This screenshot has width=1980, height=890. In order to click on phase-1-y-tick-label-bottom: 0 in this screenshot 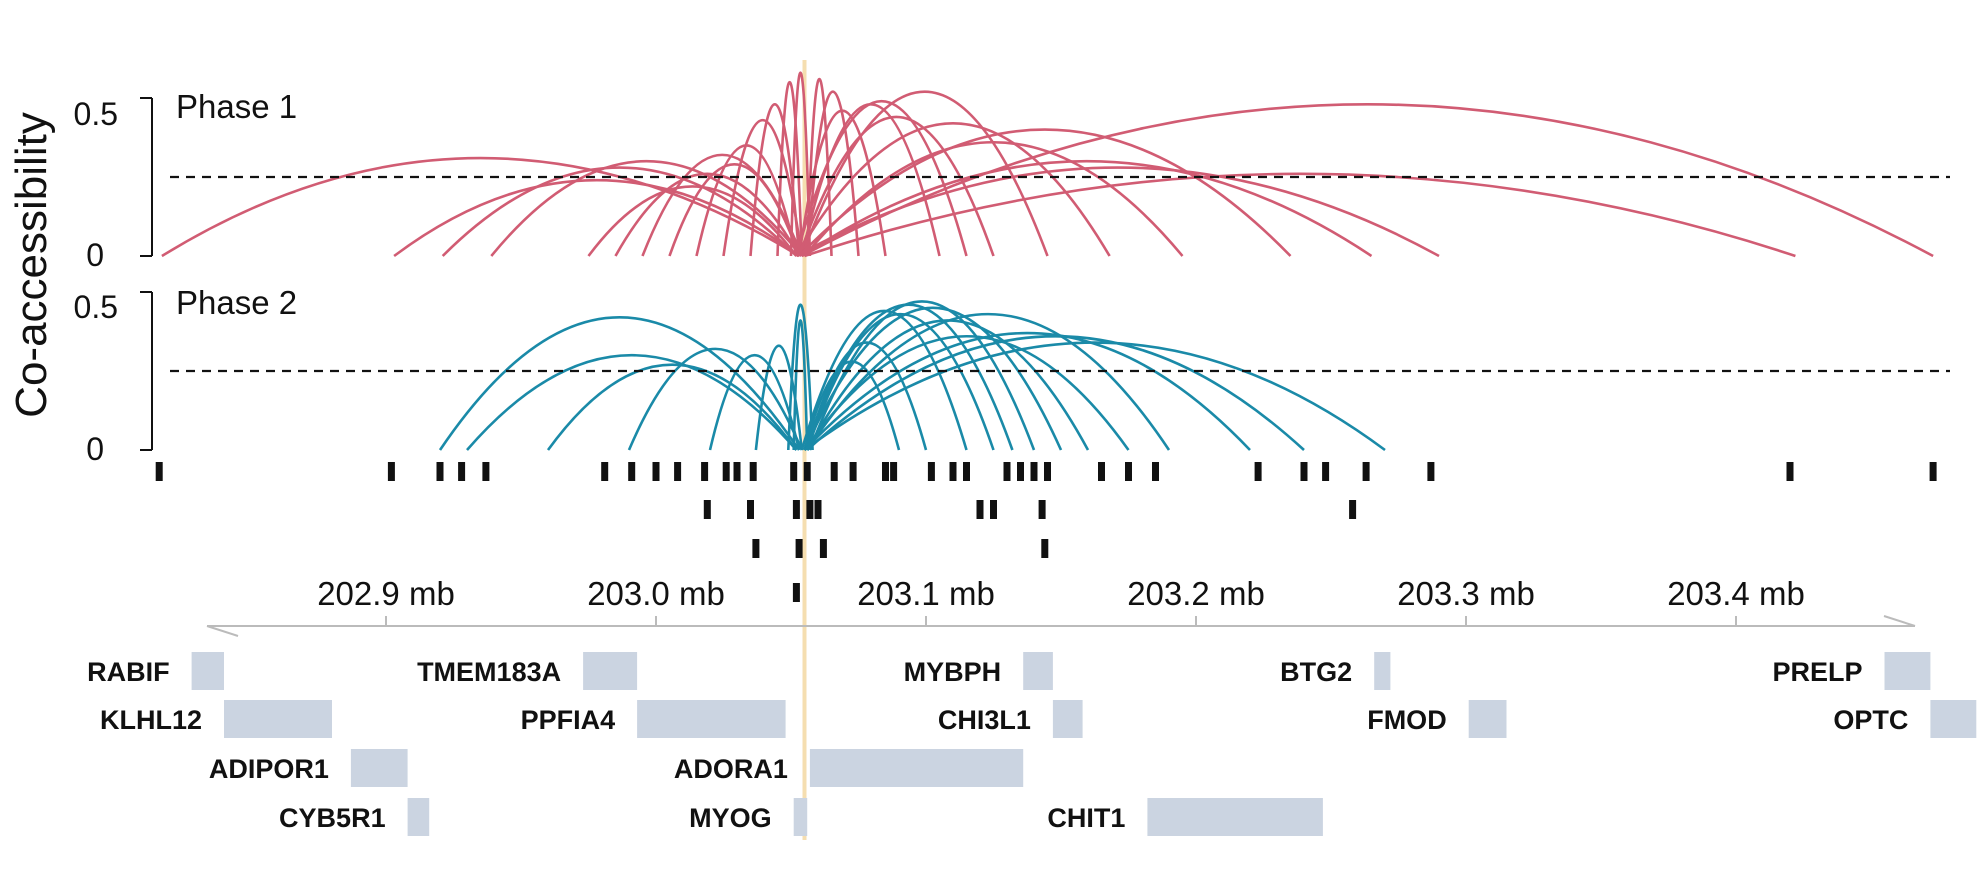, I will do `click(95, 255)`.